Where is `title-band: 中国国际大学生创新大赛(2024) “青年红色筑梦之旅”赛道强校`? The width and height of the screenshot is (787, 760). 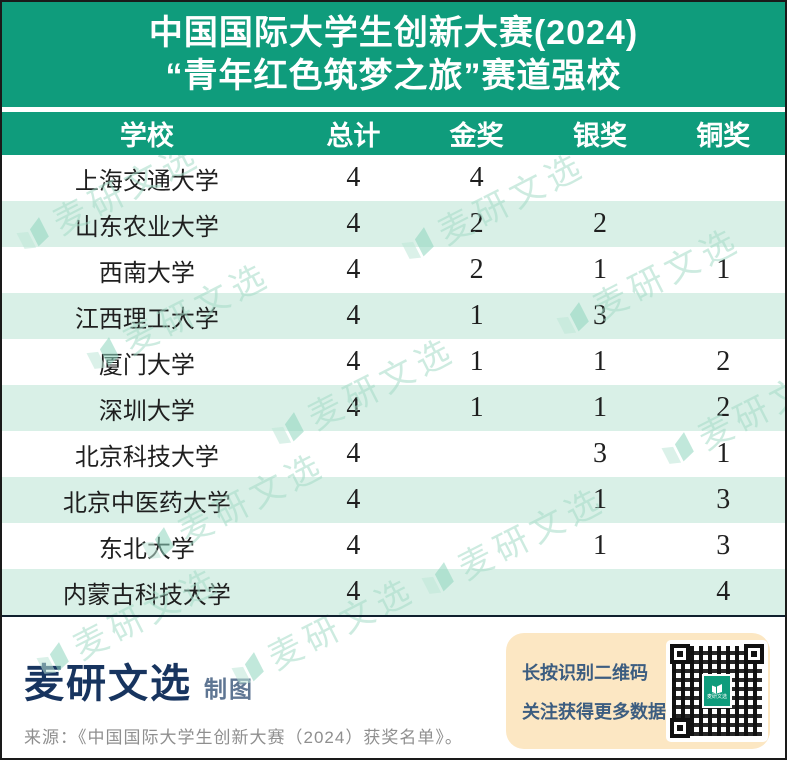 title-band: 中国国际大学生创新大赛(2024) “青年红色筑梦之旅”赛道强校 is located at coordinates (393, 54).